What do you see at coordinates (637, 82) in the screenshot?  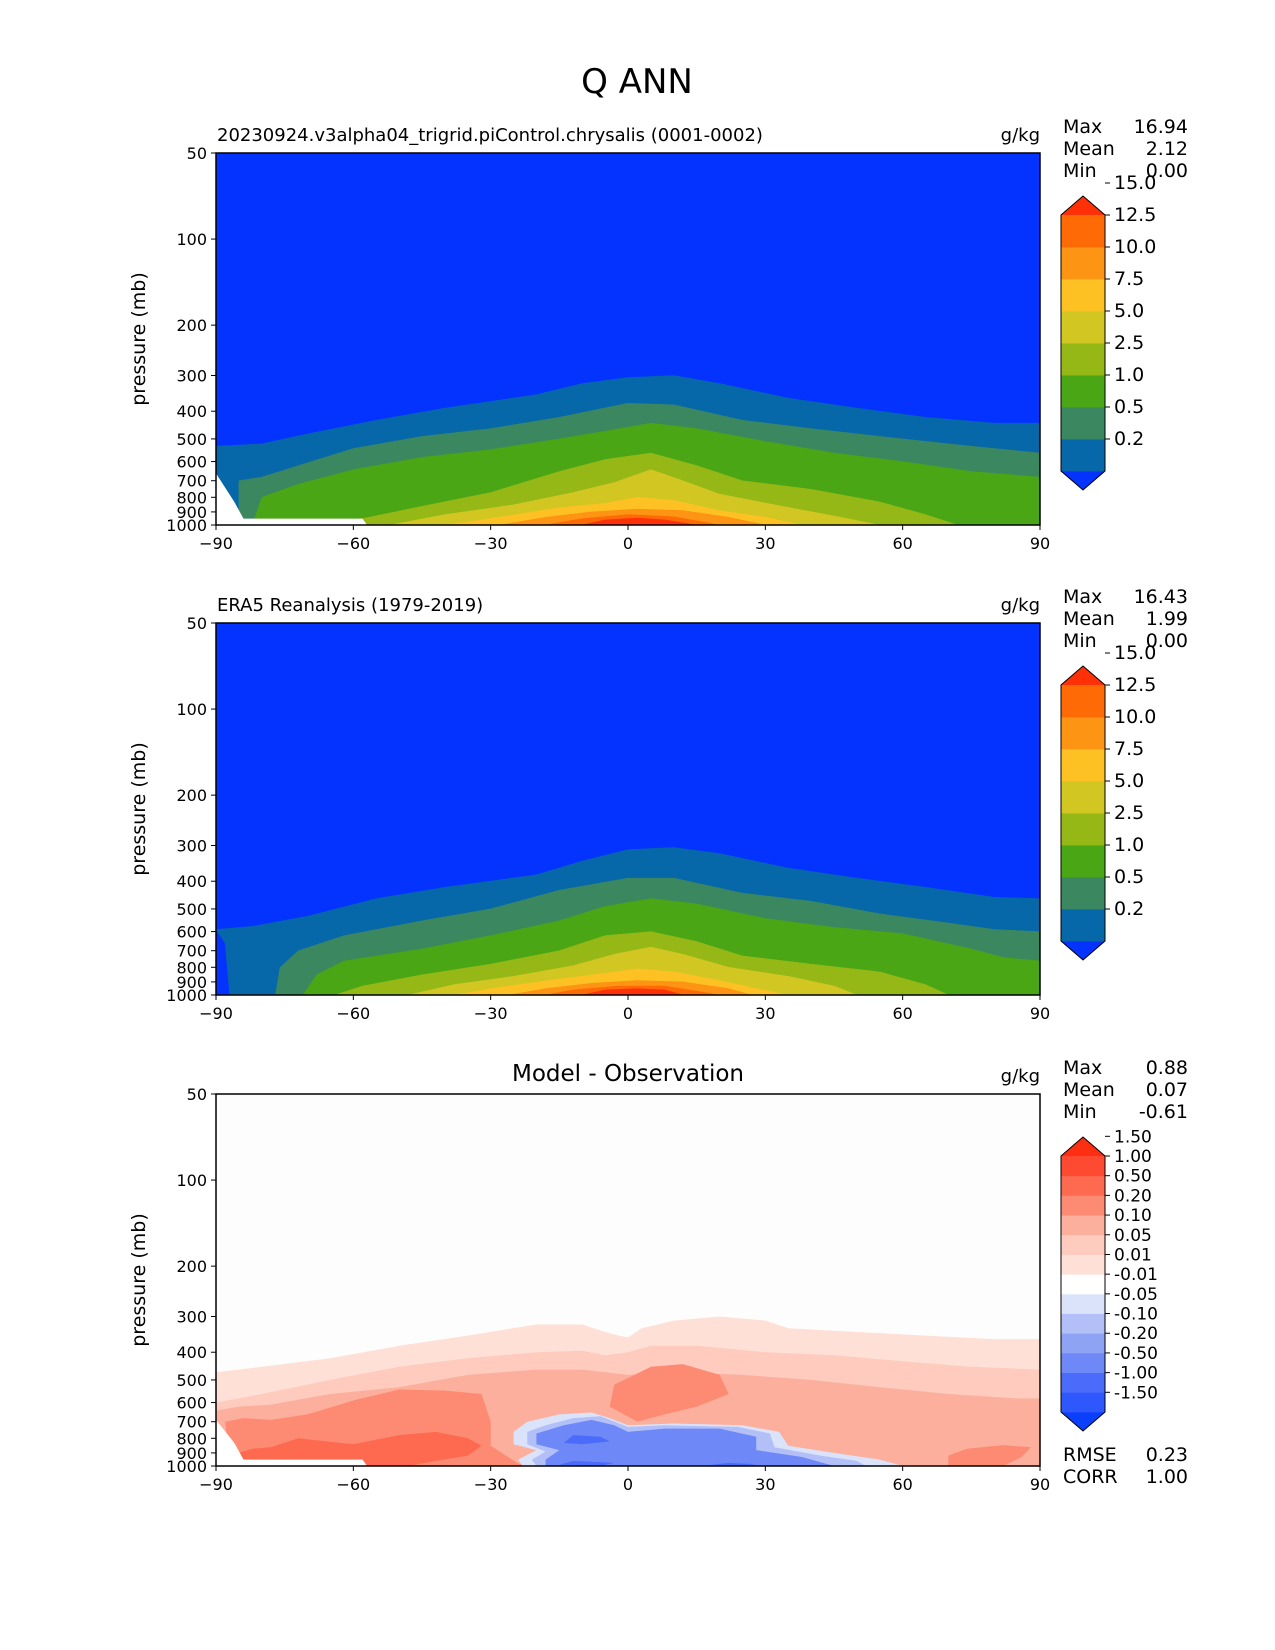 I see `figure-title: Q ANN` at bounding box center [637, 82].